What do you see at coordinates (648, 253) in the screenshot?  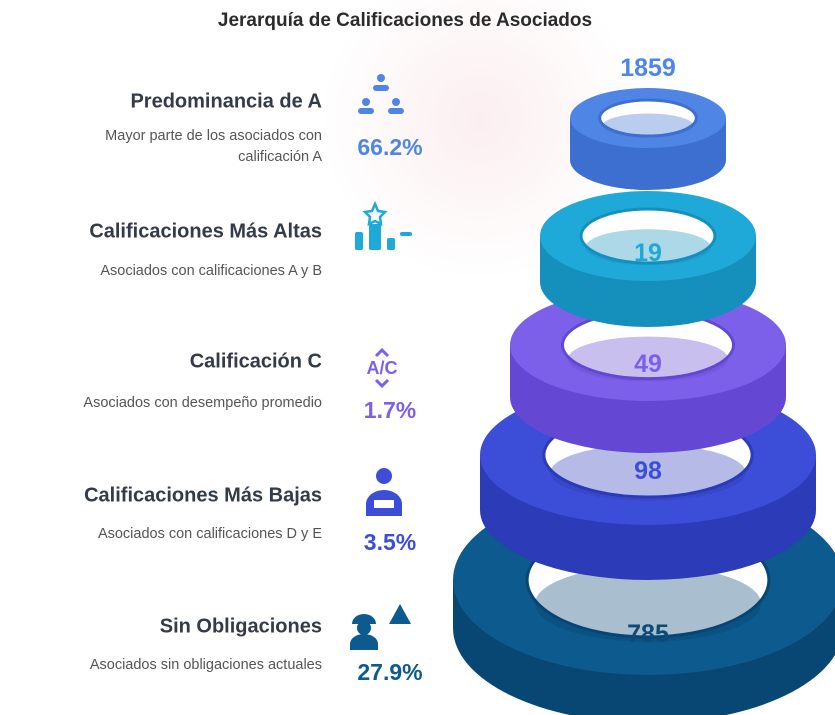 I see `level-count: 19` at bounding box center [648, 253].